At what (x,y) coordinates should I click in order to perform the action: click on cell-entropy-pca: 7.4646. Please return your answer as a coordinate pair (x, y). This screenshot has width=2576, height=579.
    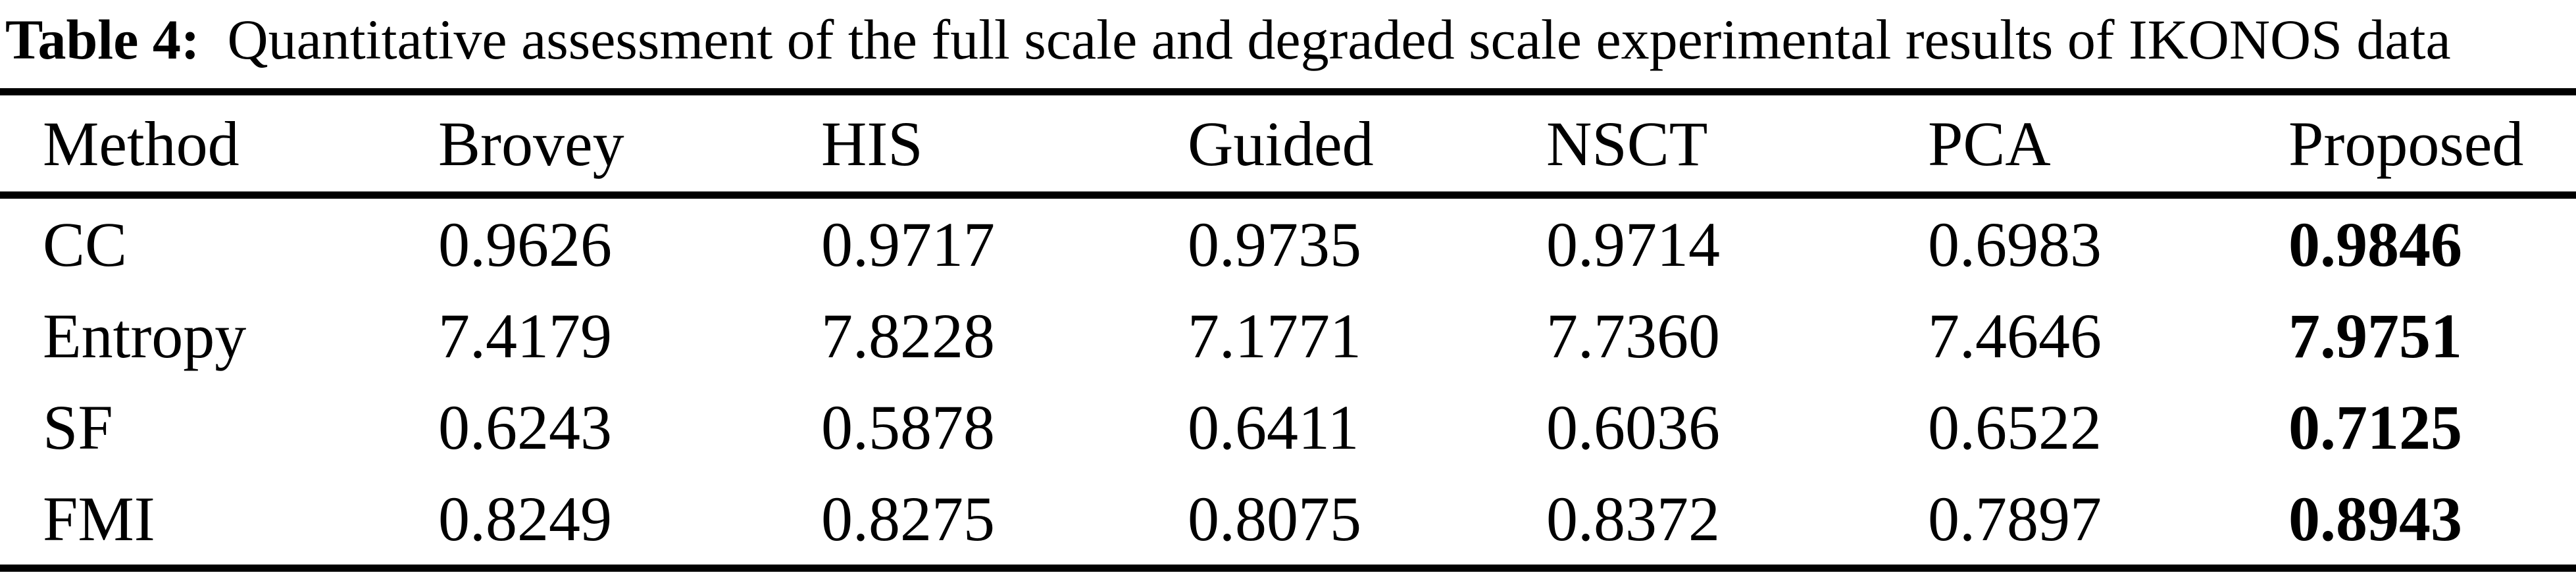
    Looking at the image, I should click on (2015, 336).